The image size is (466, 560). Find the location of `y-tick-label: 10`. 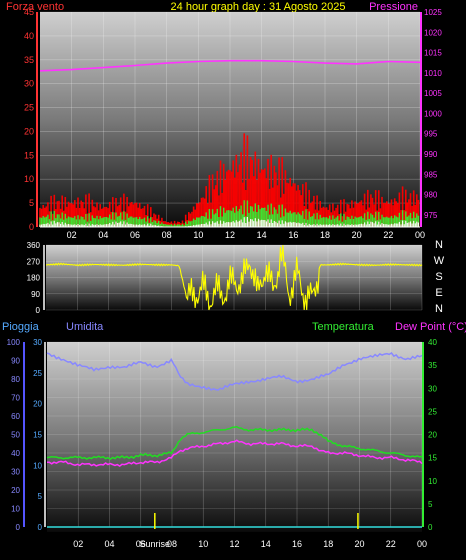

y-tick-label: 10 is located at coordinates (29, 179).